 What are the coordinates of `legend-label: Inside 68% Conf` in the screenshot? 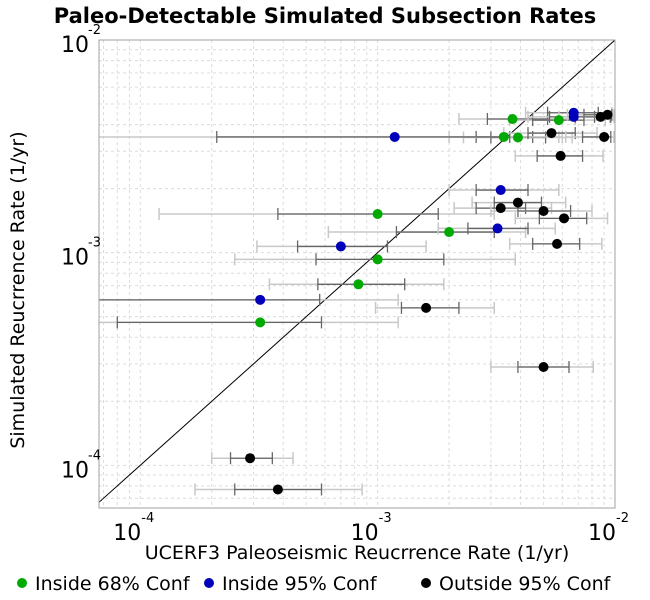 It's located at (113, 584).